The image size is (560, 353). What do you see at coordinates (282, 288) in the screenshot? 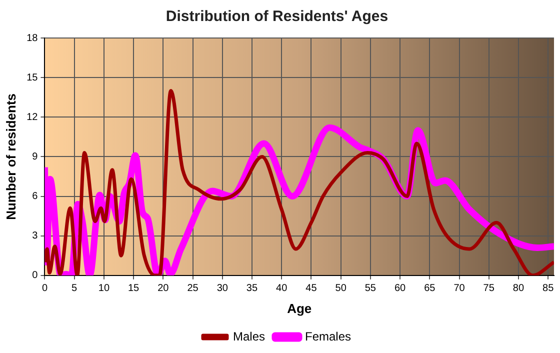
I see `x-tick-label: 40` at bounding box center [282, 288].